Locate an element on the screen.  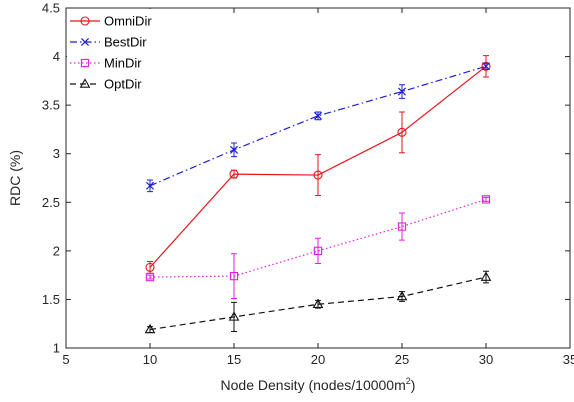
x-tick-label: 5 is located at coordinates (65, 359).